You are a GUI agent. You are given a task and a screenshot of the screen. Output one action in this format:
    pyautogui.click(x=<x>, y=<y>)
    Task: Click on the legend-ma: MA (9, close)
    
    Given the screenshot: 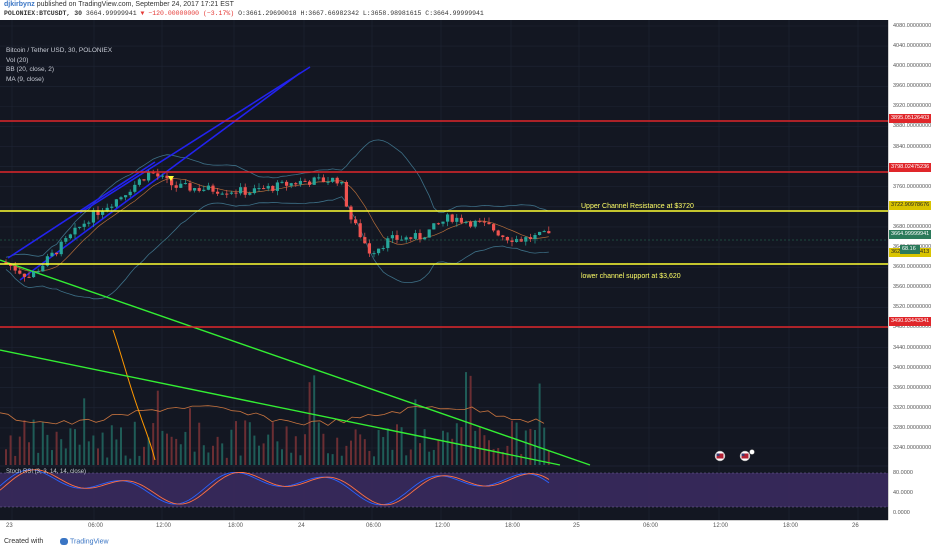 What is the action you would take?
    pyautogui.click(x=25, y=79)
    